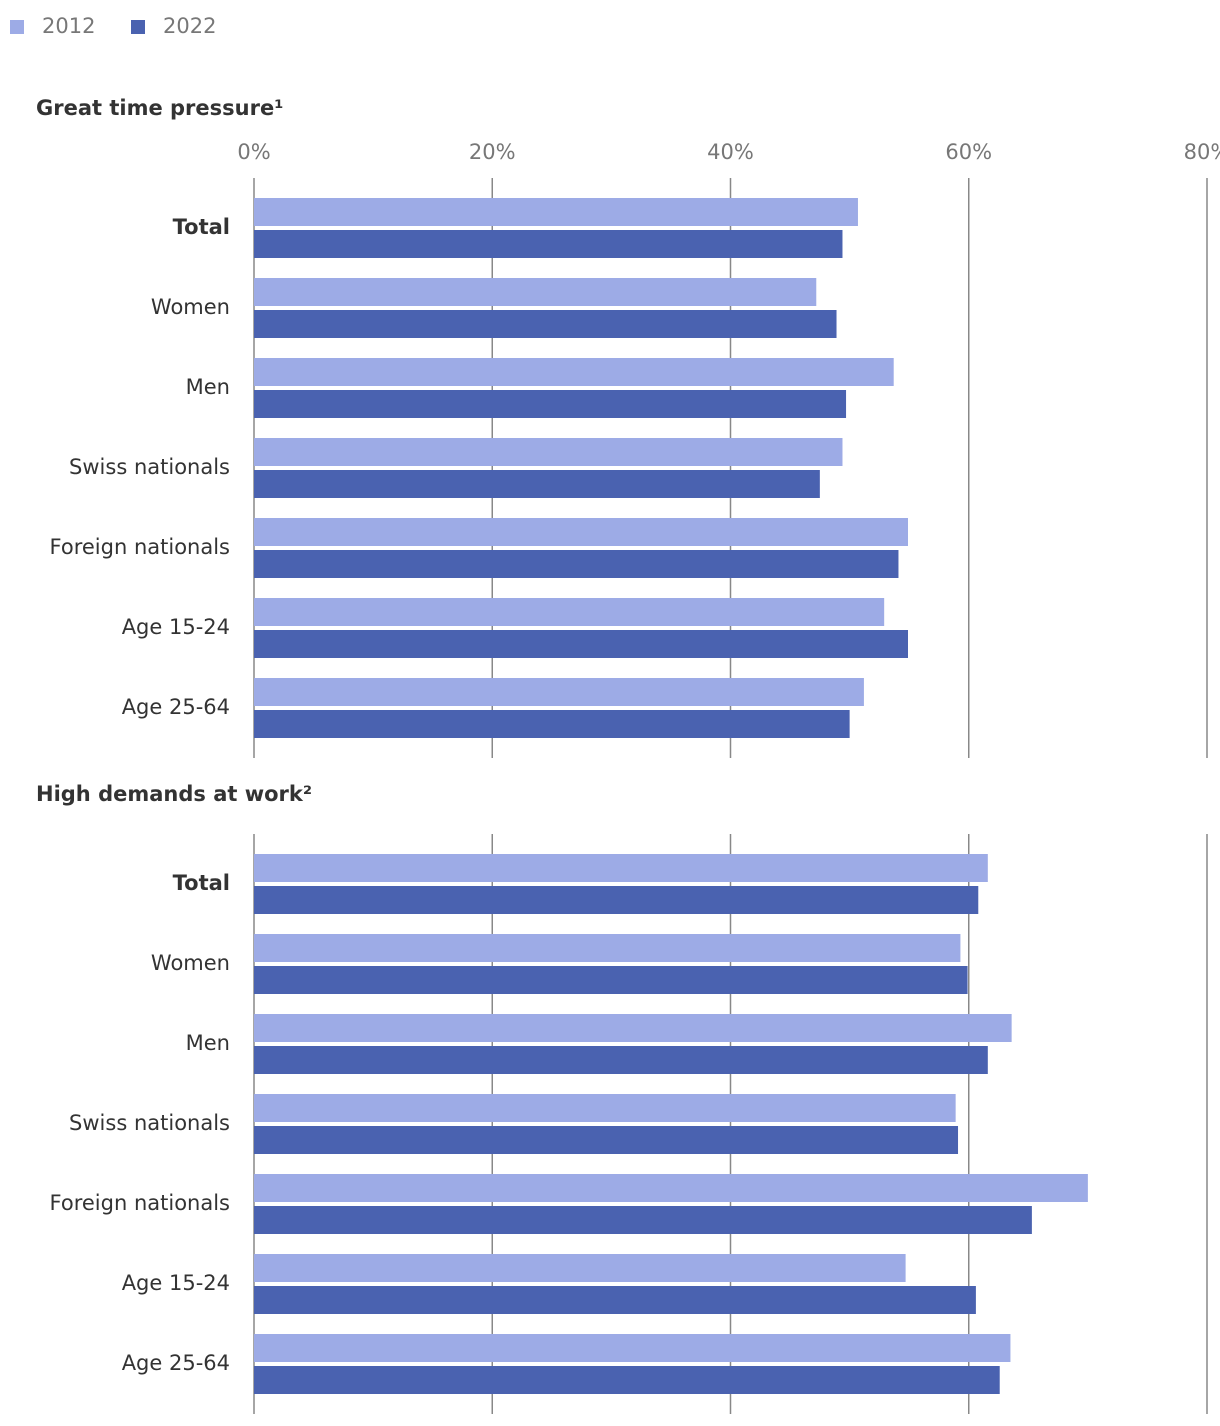 The width and height of the screenshot is (1220, 1426). What do you see at coordinates (174, 794) in the screenshot?
I see `chart-title: High demands at work²` at bounding box center [174, 794].